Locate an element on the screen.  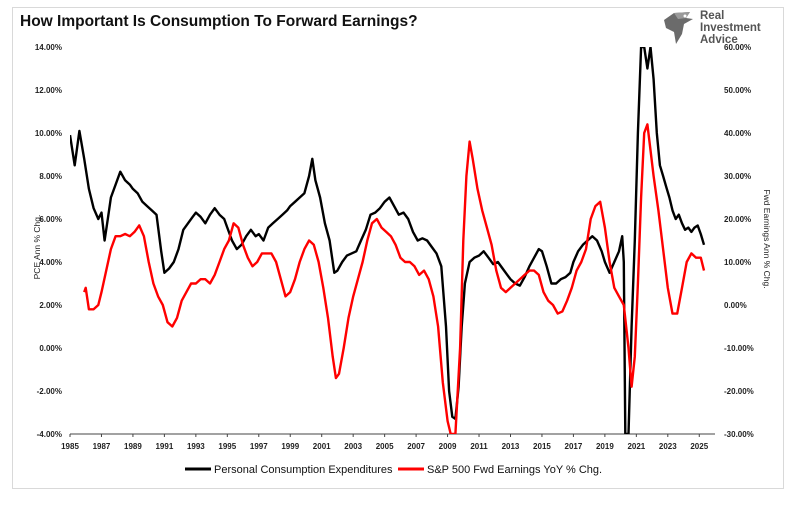
brand-logo: Real Investment Advice is located at coordinates (720, 28).